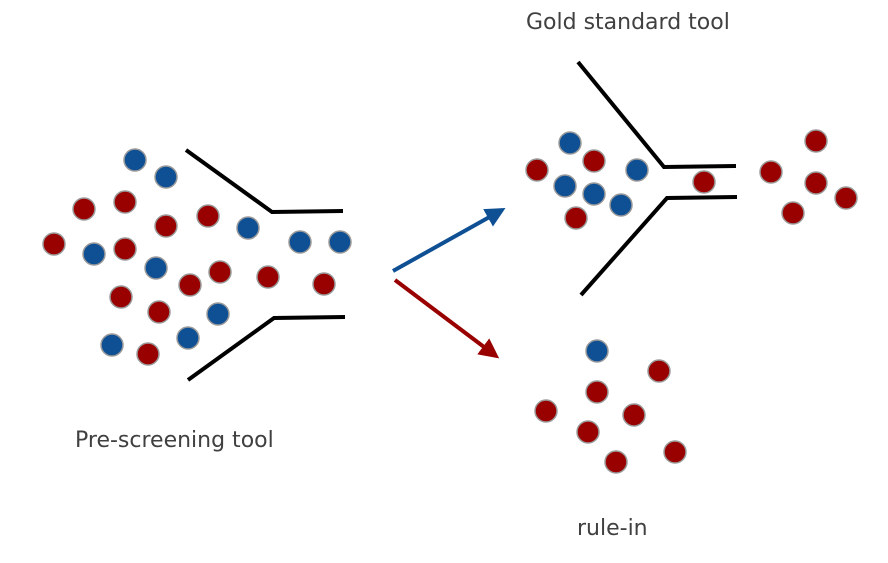  What do you see at coordinates (597, 351) in the screenshot?
I see `rule-blue-dot` at bounding box center [597, 351].